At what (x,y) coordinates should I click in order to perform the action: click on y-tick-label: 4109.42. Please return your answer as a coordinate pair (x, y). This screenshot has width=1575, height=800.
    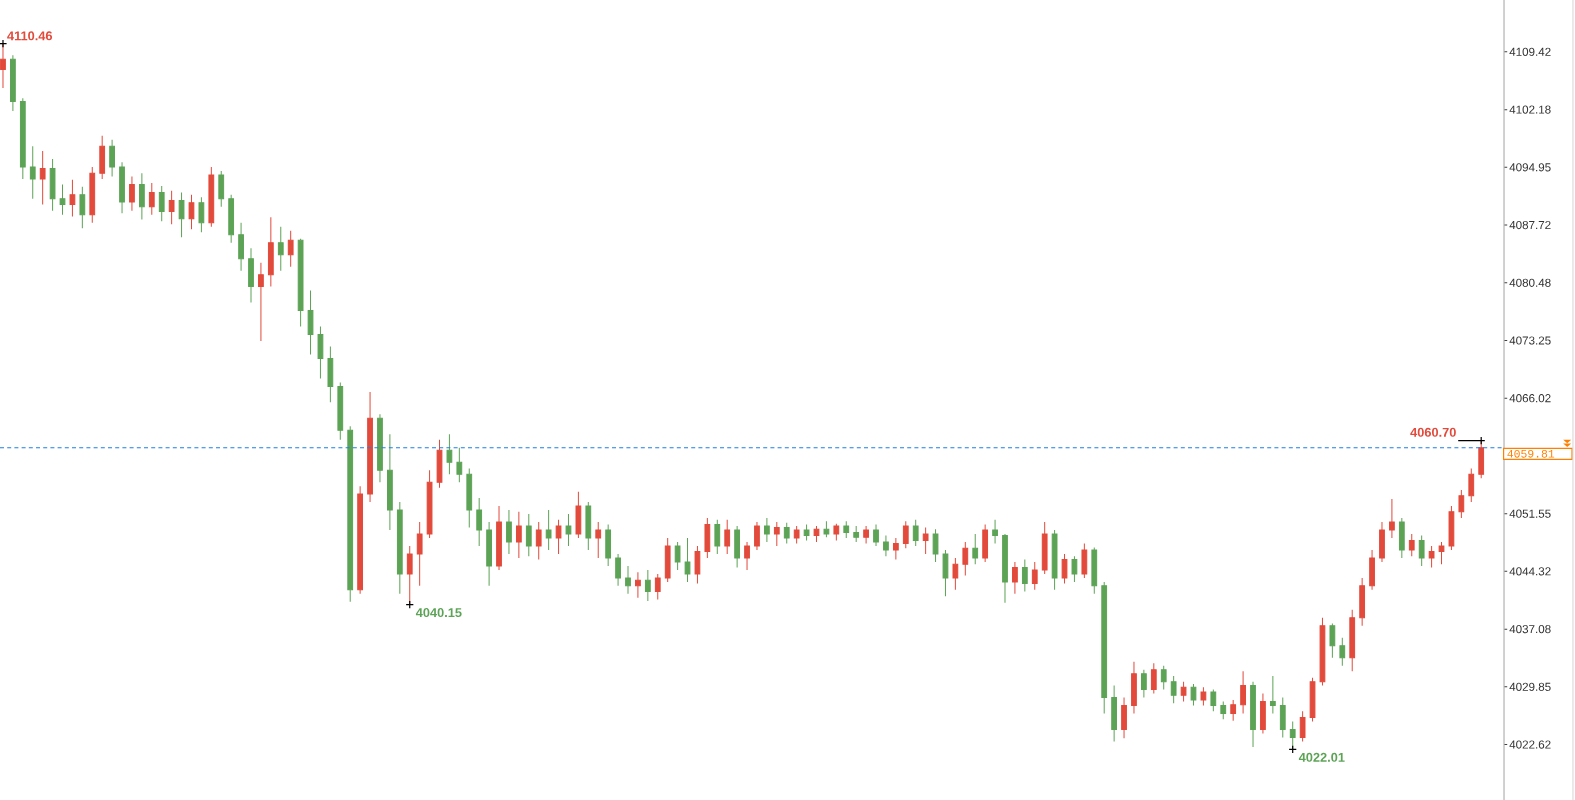
    Looking at the image, I should click on (1530, 51).